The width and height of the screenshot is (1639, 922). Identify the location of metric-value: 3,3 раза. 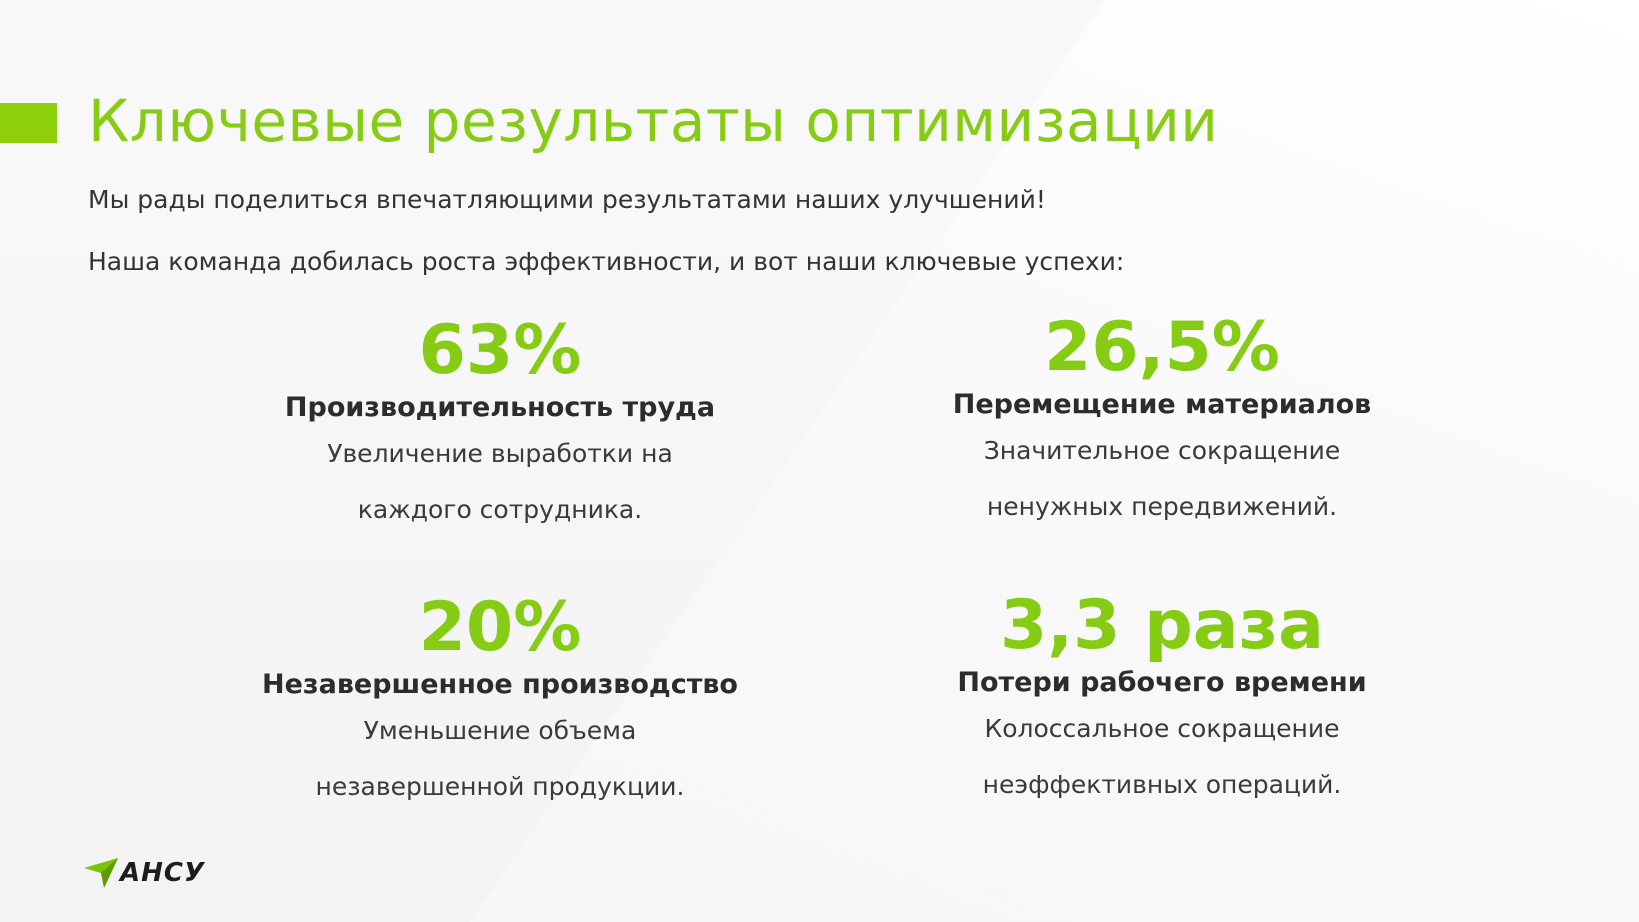
(1162, 625).